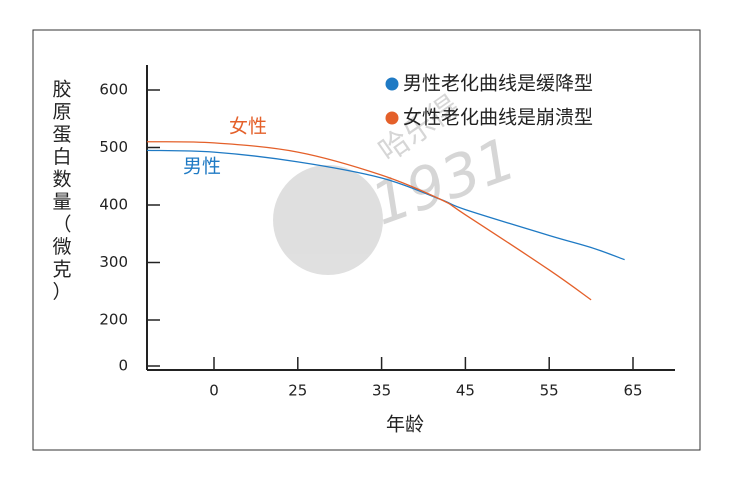  Describe the element at coordinates (113, 147) in the screenshot. I see `y-tick-label: 500` at that location.